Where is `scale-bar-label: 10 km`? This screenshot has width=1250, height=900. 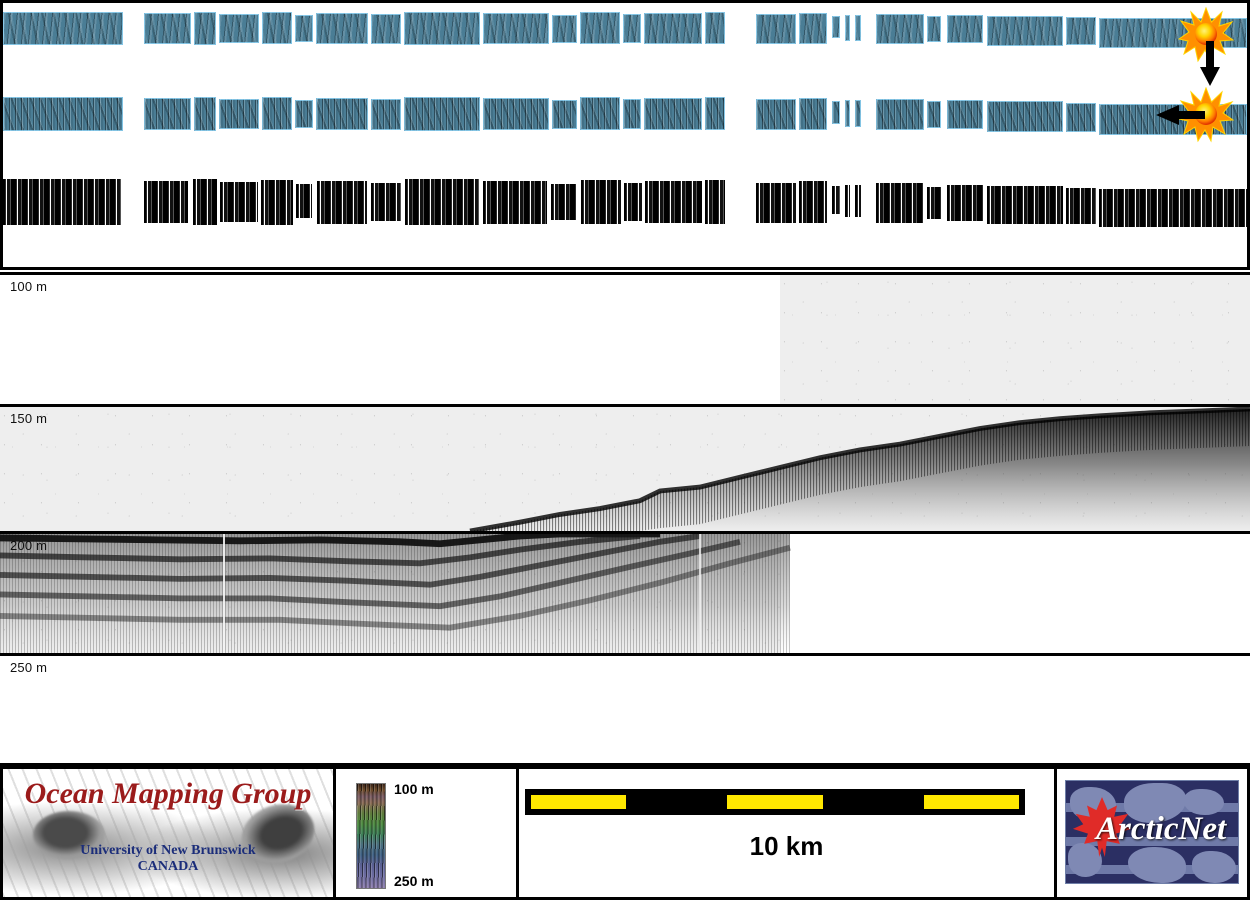 scale-bar-label: 10 km is located at coordinates (786, 846).